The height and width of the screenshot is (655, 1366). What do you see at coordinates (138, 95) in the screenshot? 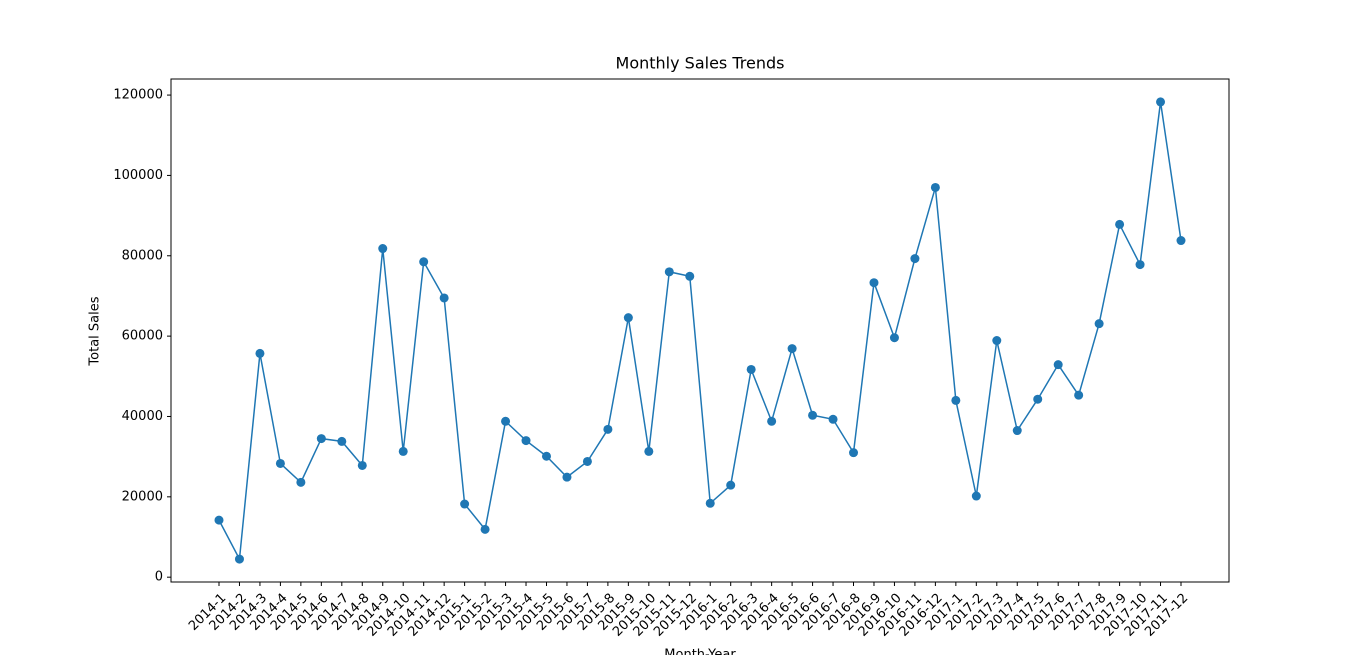
I see `y-tick-label: 120000` at bounding box center [138, 95].